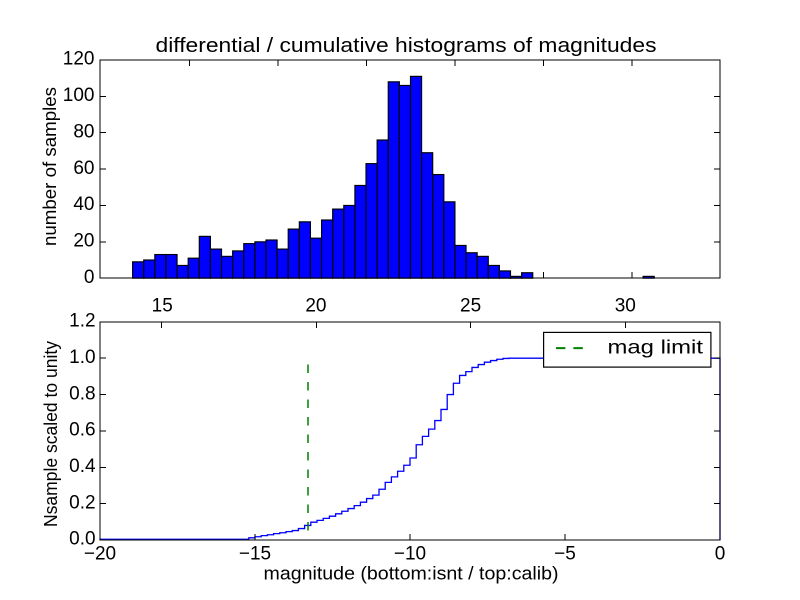 This screenshot has width=800, height=600. I want to click on svg-text: 1.2, so click(82, 321).